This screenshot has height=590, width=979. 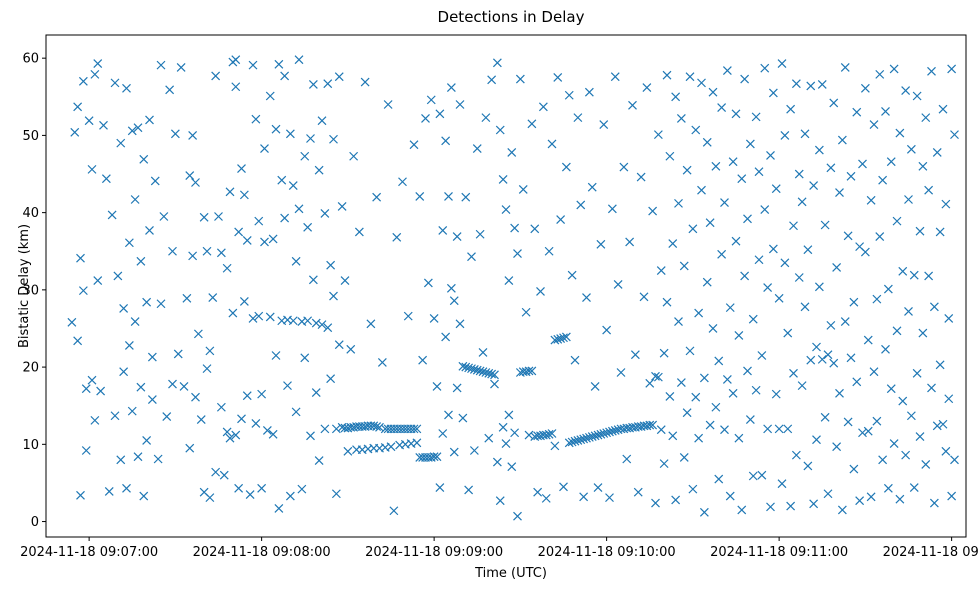 What do you see at coordinates (510, 573) in the screenshot?
I see `x-axis-label: Time (UTC)` at bounding box center [510, 573].